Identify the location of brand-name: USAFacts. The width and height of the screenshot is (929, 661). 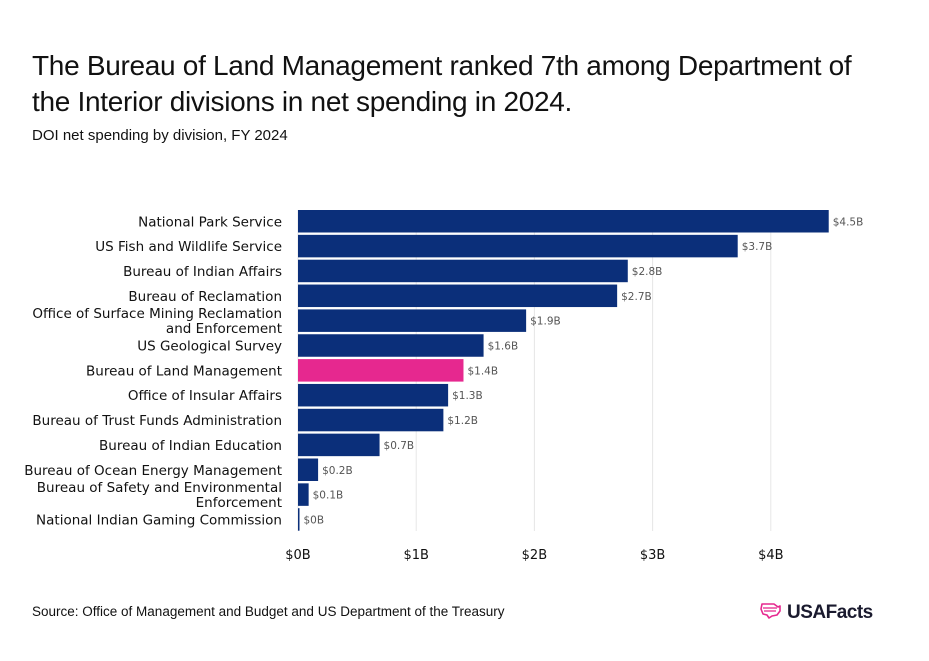
(830, 612).